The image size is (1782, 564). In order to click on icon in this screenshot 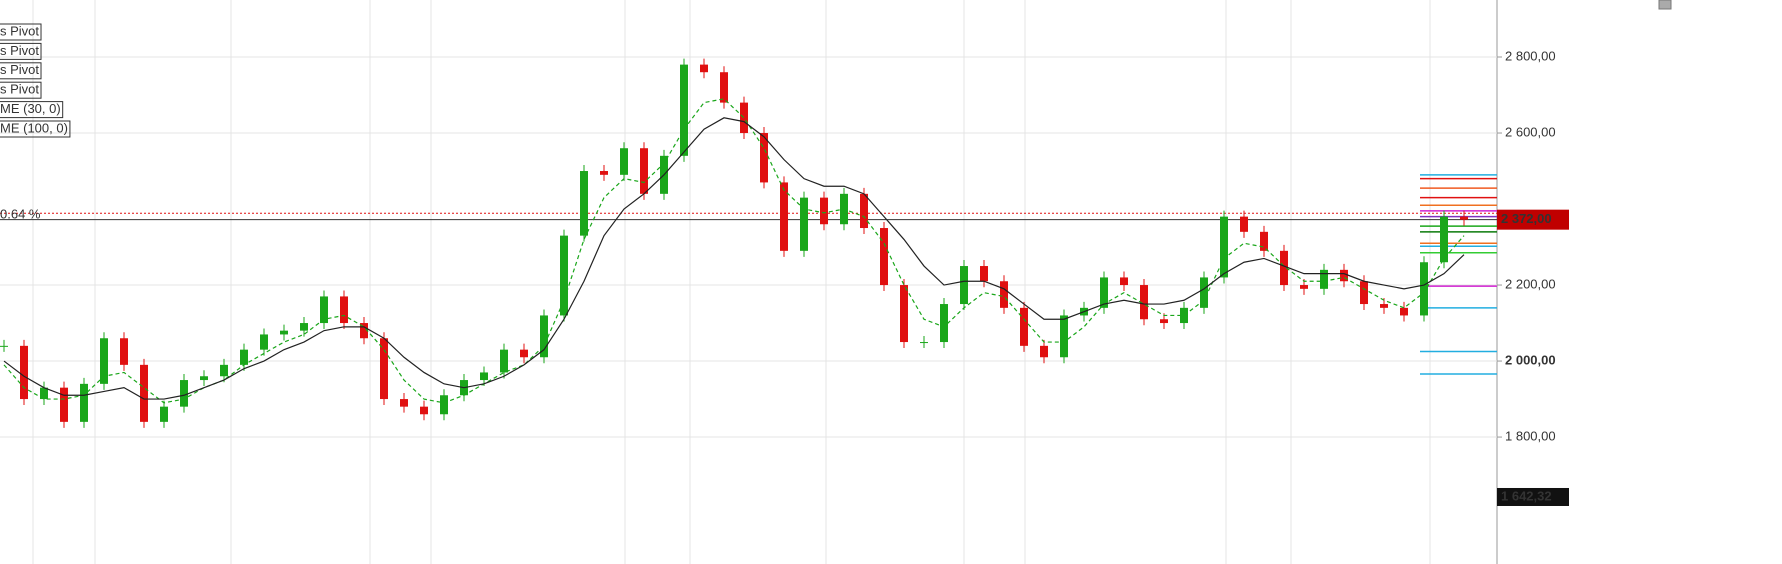, I will do `click(1665, 5)`.